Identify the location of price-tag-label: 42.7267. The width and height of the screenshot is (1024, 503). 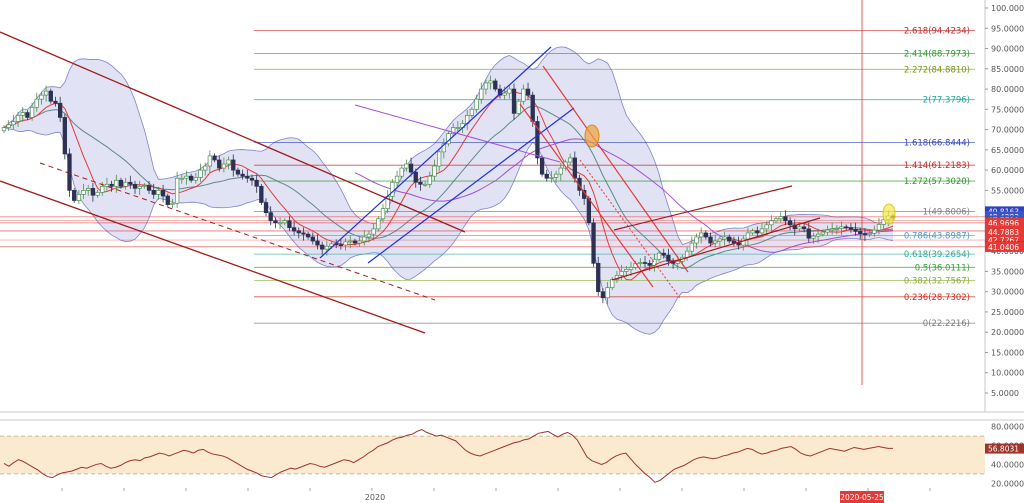
(1003, 240).